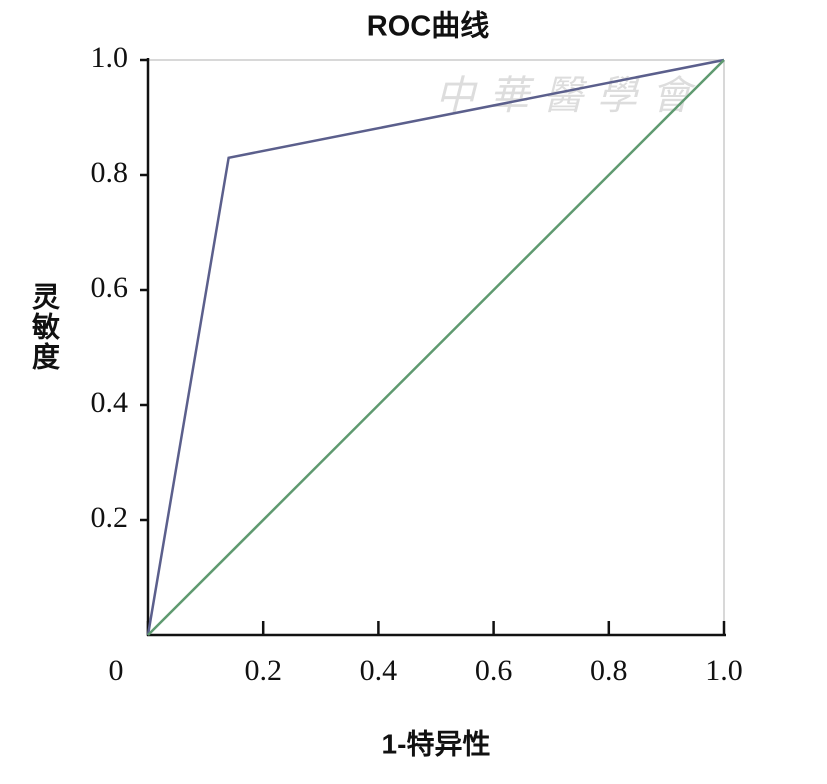 The image size is (827, 784). What do you see at coordinates (724, 670) in the screenshot?
I see `x-tick-label: 1.0` at bounding box center [724, 670].